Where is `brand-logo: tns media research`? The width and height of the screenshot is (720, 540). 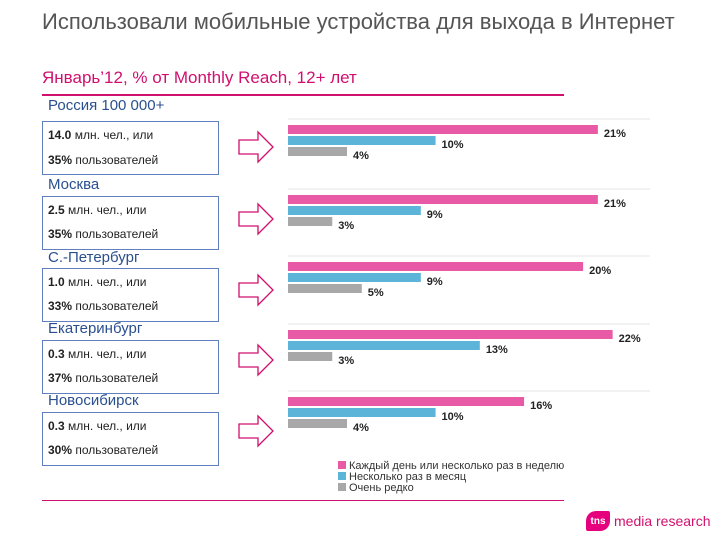
brand-logo: tns media research is located at coordinates (648, 521).